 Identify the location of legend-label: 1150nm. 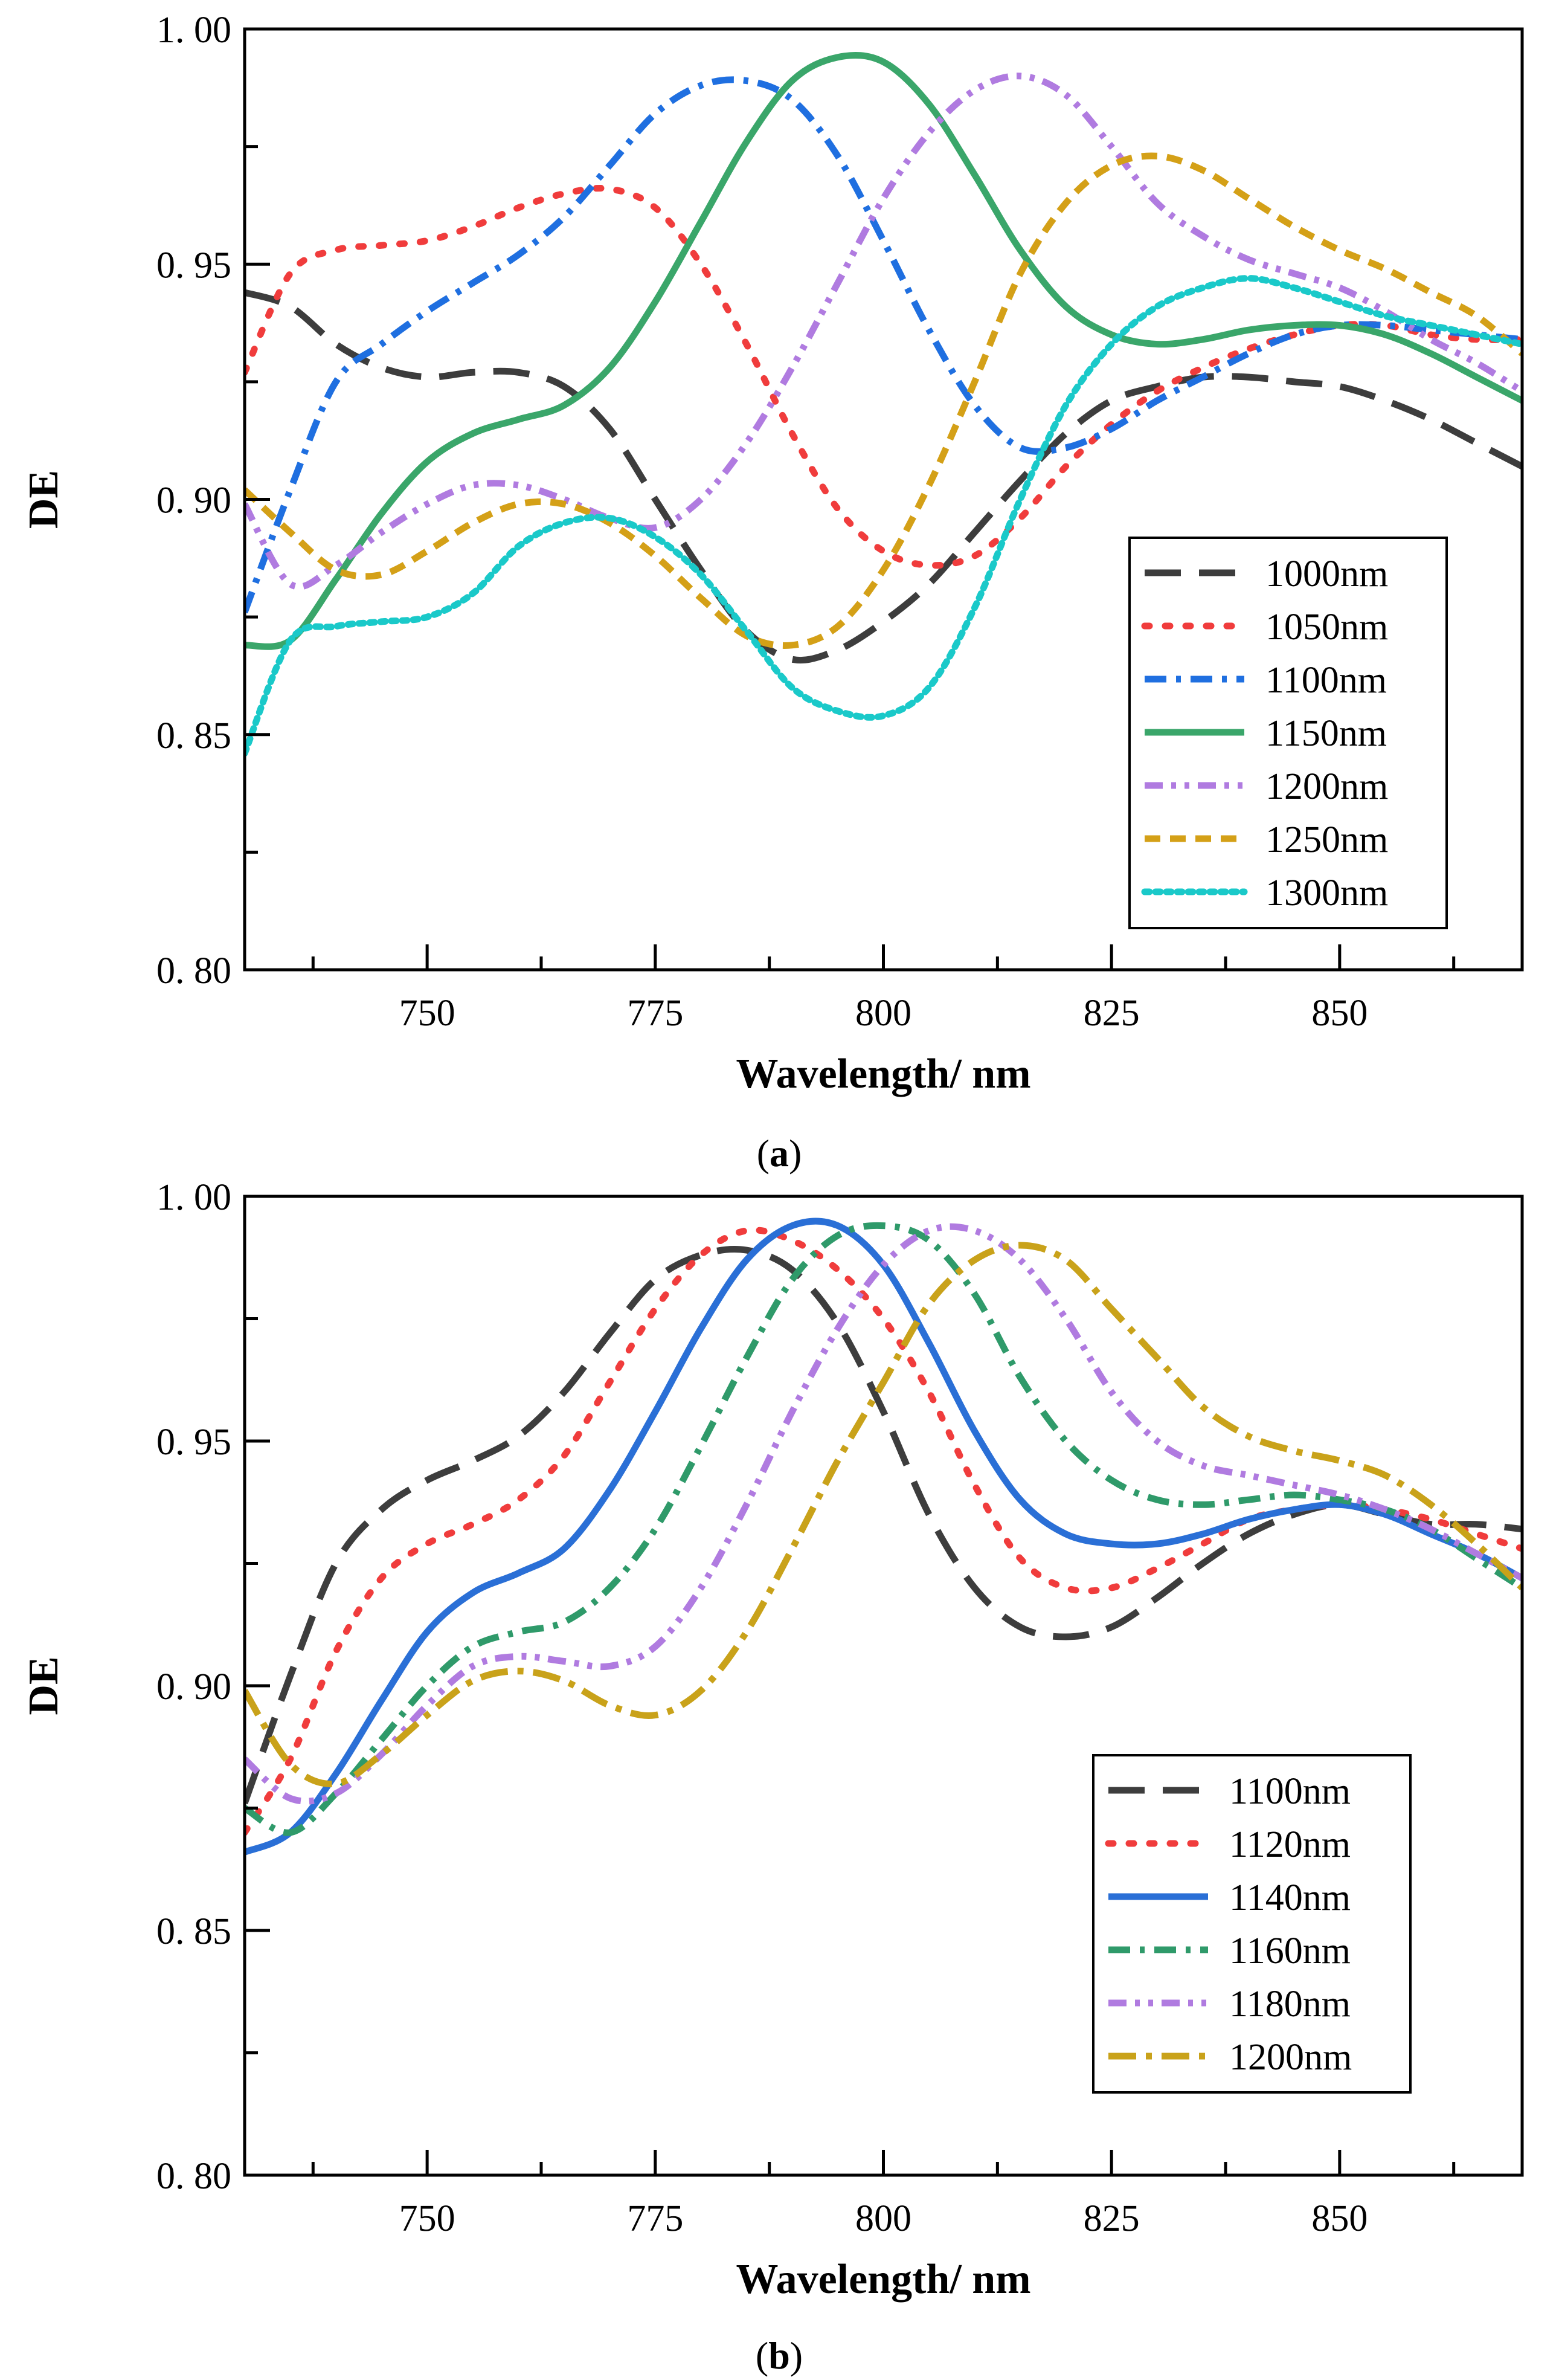
(1326, 733).